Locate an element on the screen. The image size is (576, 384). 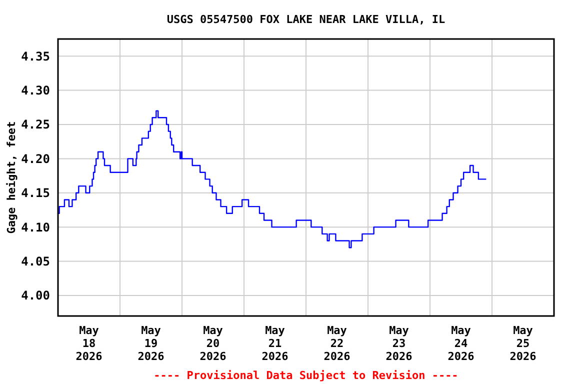
y-tick-label: 4.05 is located at coordinates (35, 261).